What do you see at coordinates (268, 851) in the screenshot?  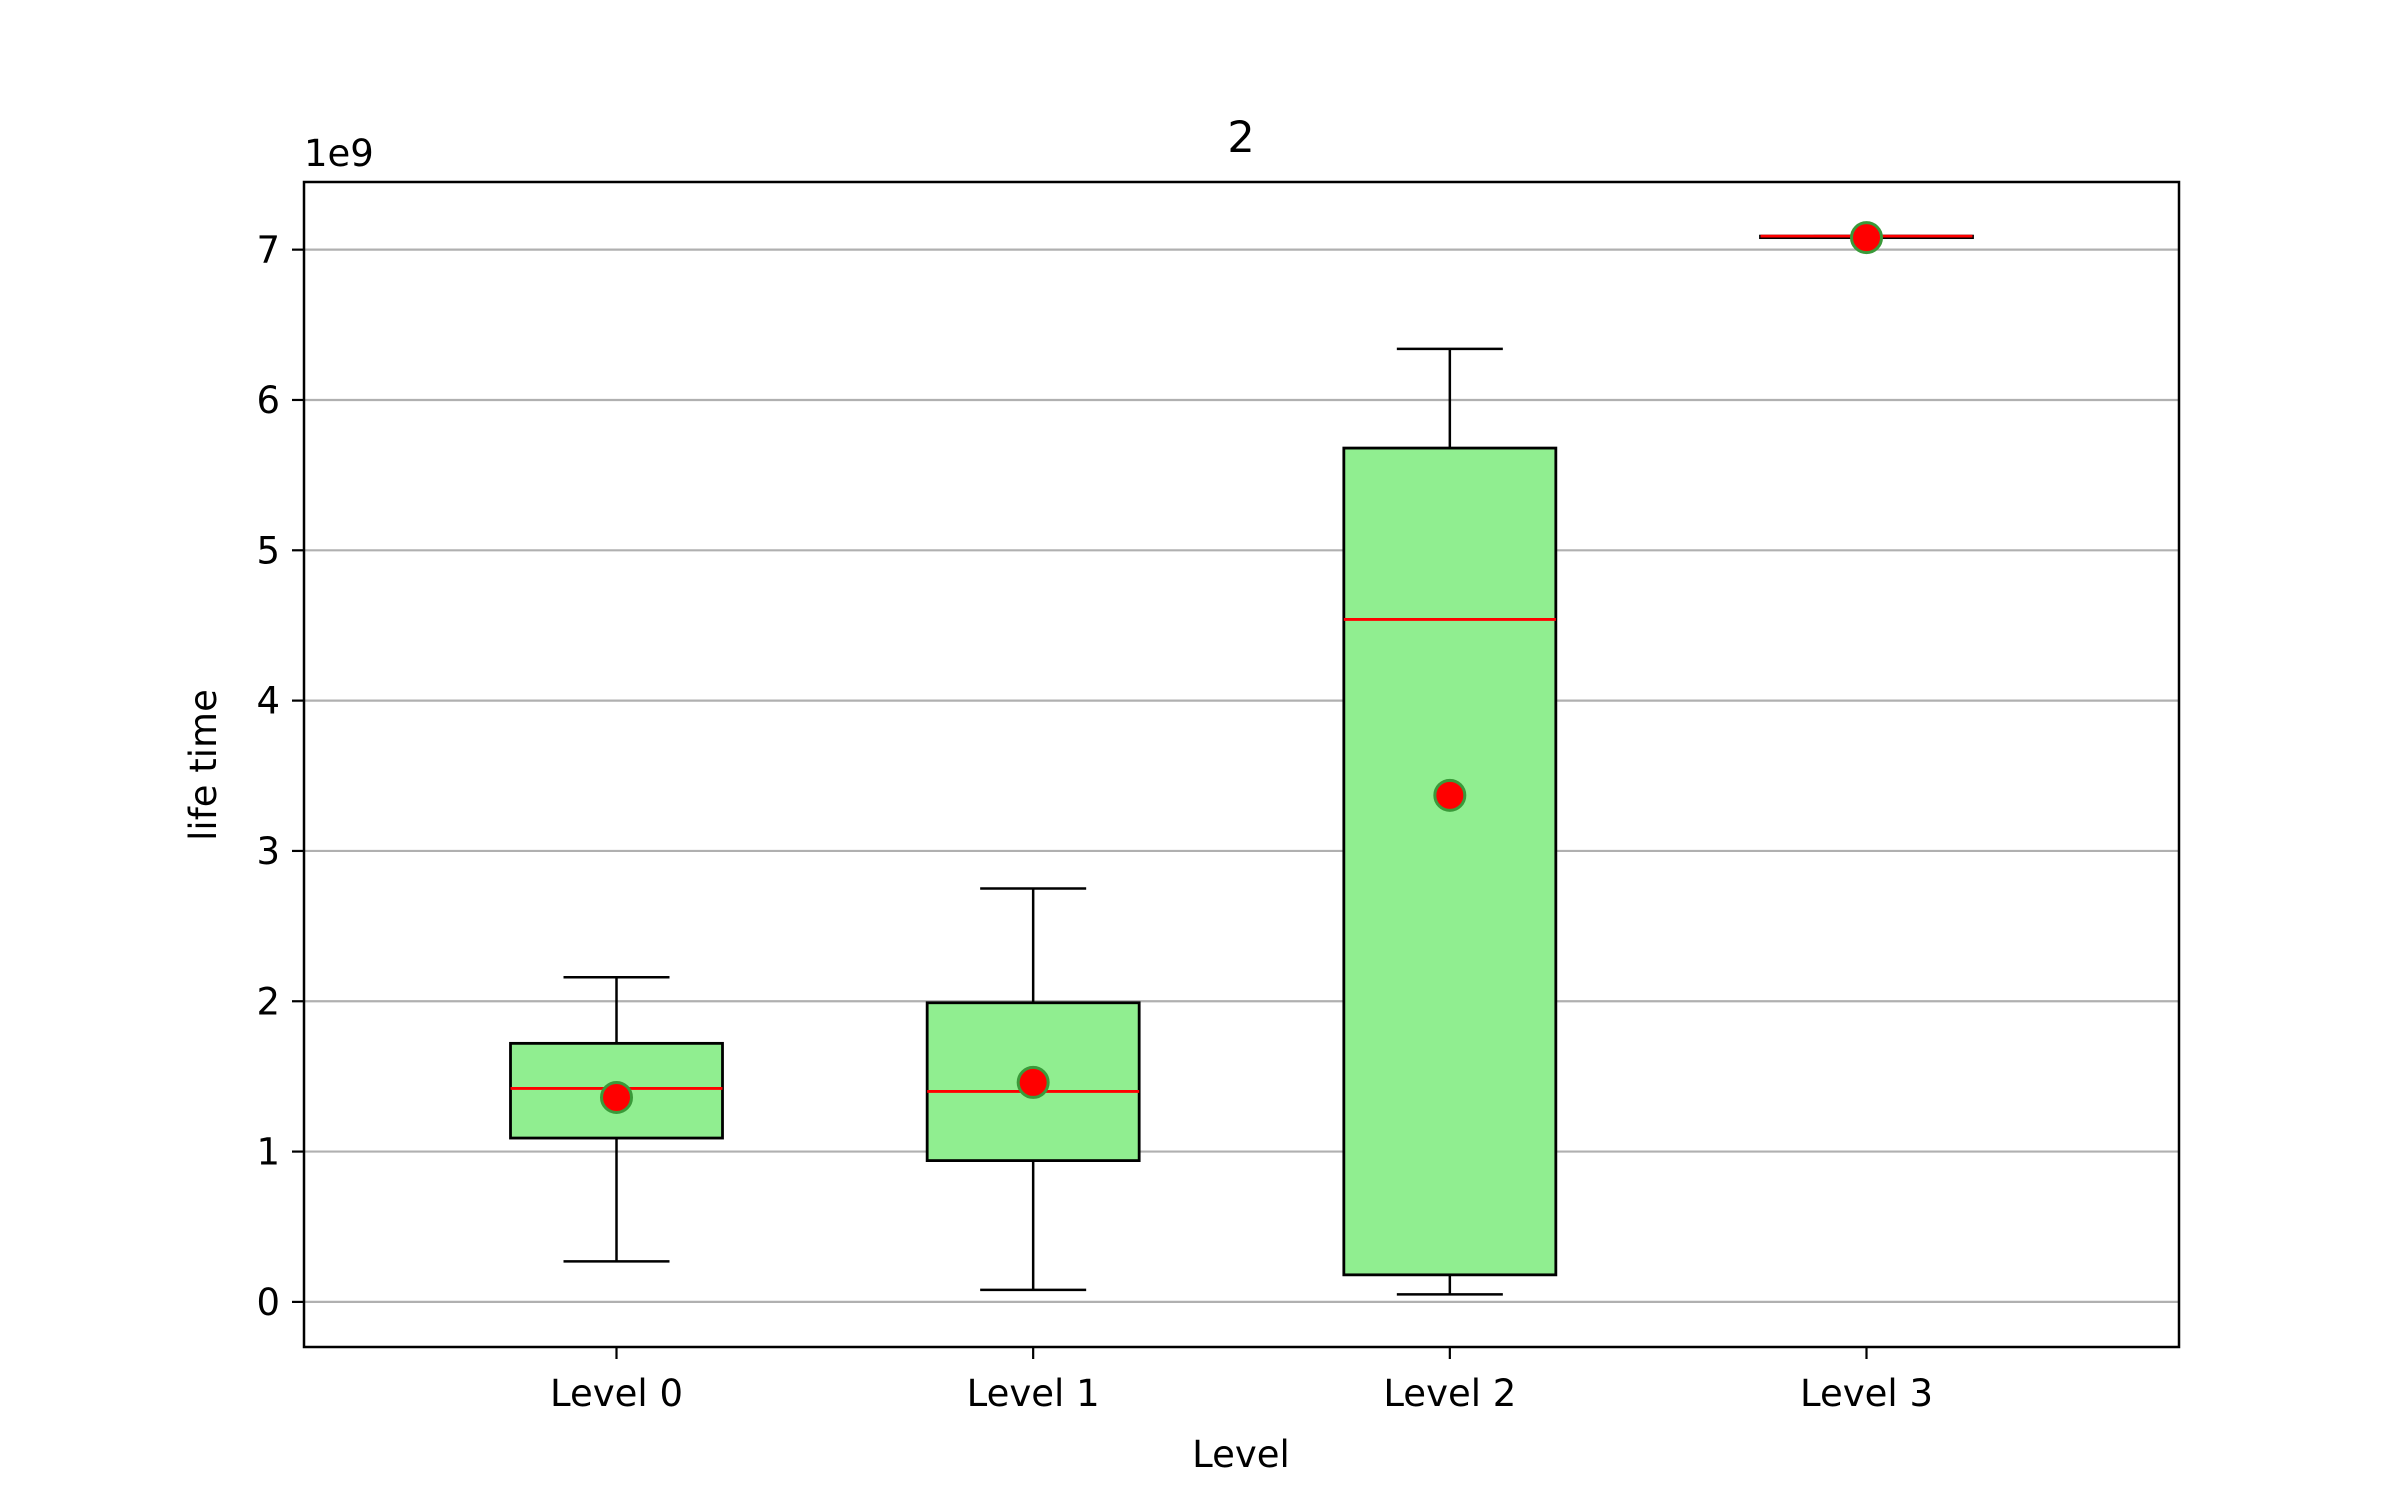 I see `y-tick-label: 3` at bounding box center [268, 851].